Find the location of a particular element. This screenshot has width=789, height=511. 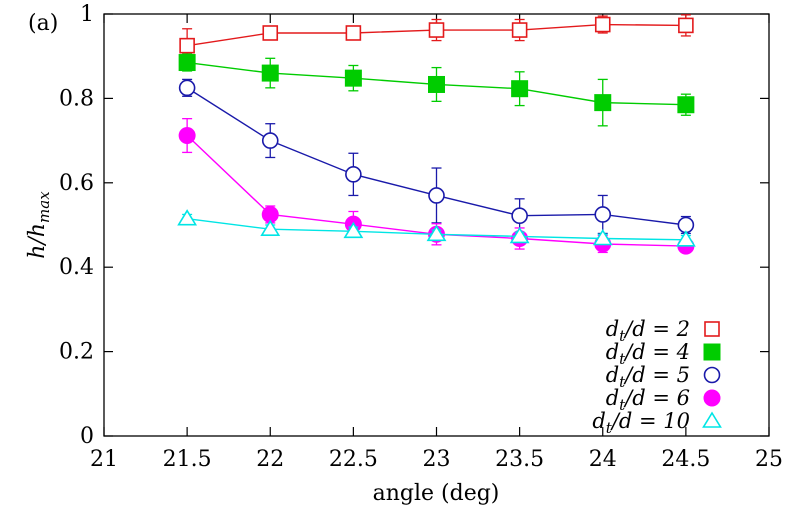

legend-label: dt/d = 5 is located at coordinates (648, 377).